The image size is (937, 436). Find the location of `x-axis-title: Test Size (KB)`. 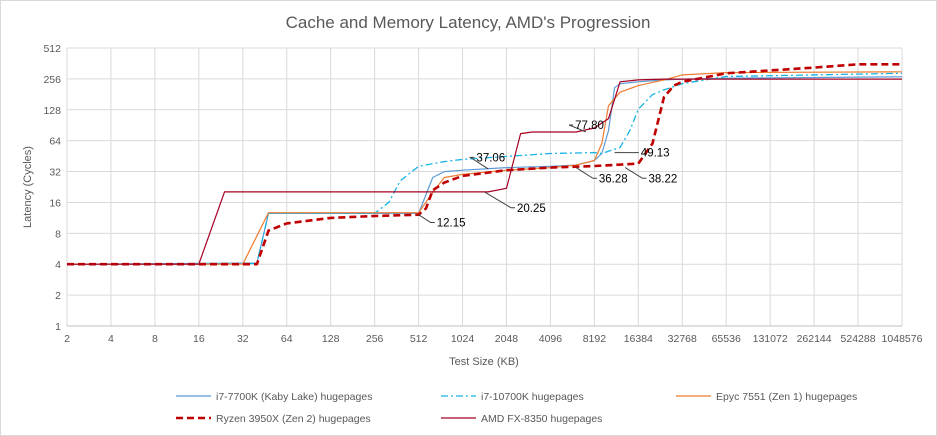

x-axis-title: Test Size (KB) is located at coordinates (484, 362).